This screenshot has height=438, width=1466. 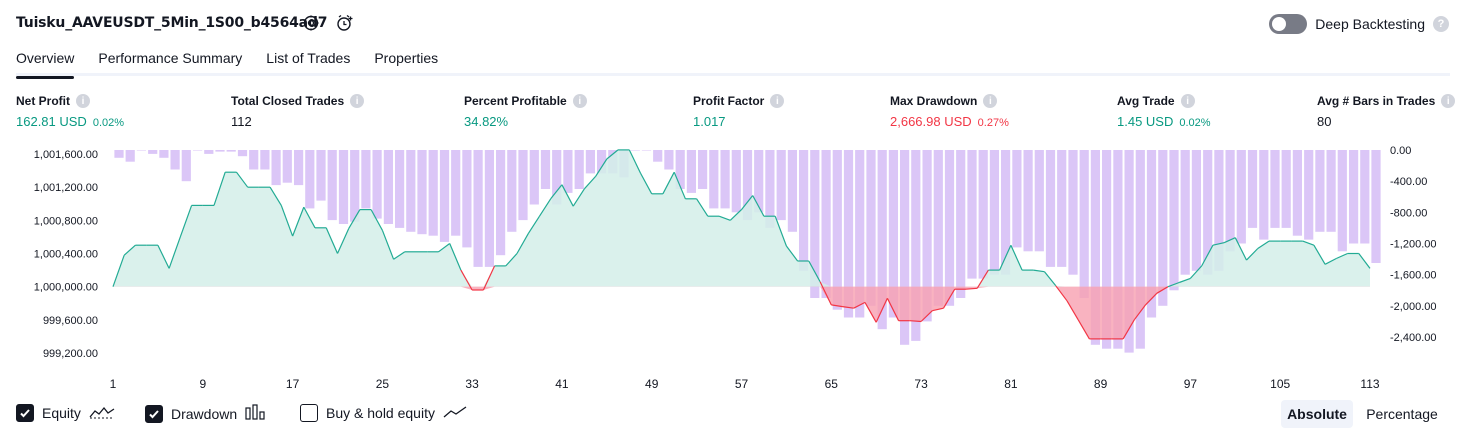 I want to click on left-axis-tick-label: 1,001,200.00, so click(x=66, y=188).